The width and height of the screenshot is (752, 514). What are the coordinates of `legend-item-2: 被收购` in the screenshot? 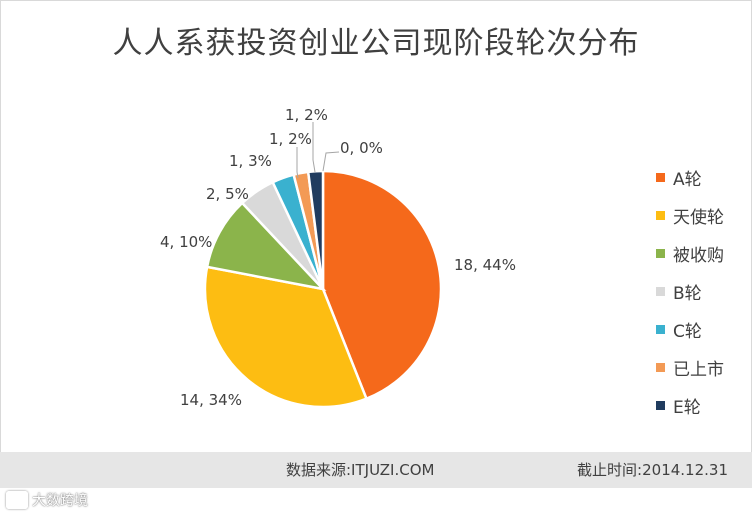 It's located at (702, 253).